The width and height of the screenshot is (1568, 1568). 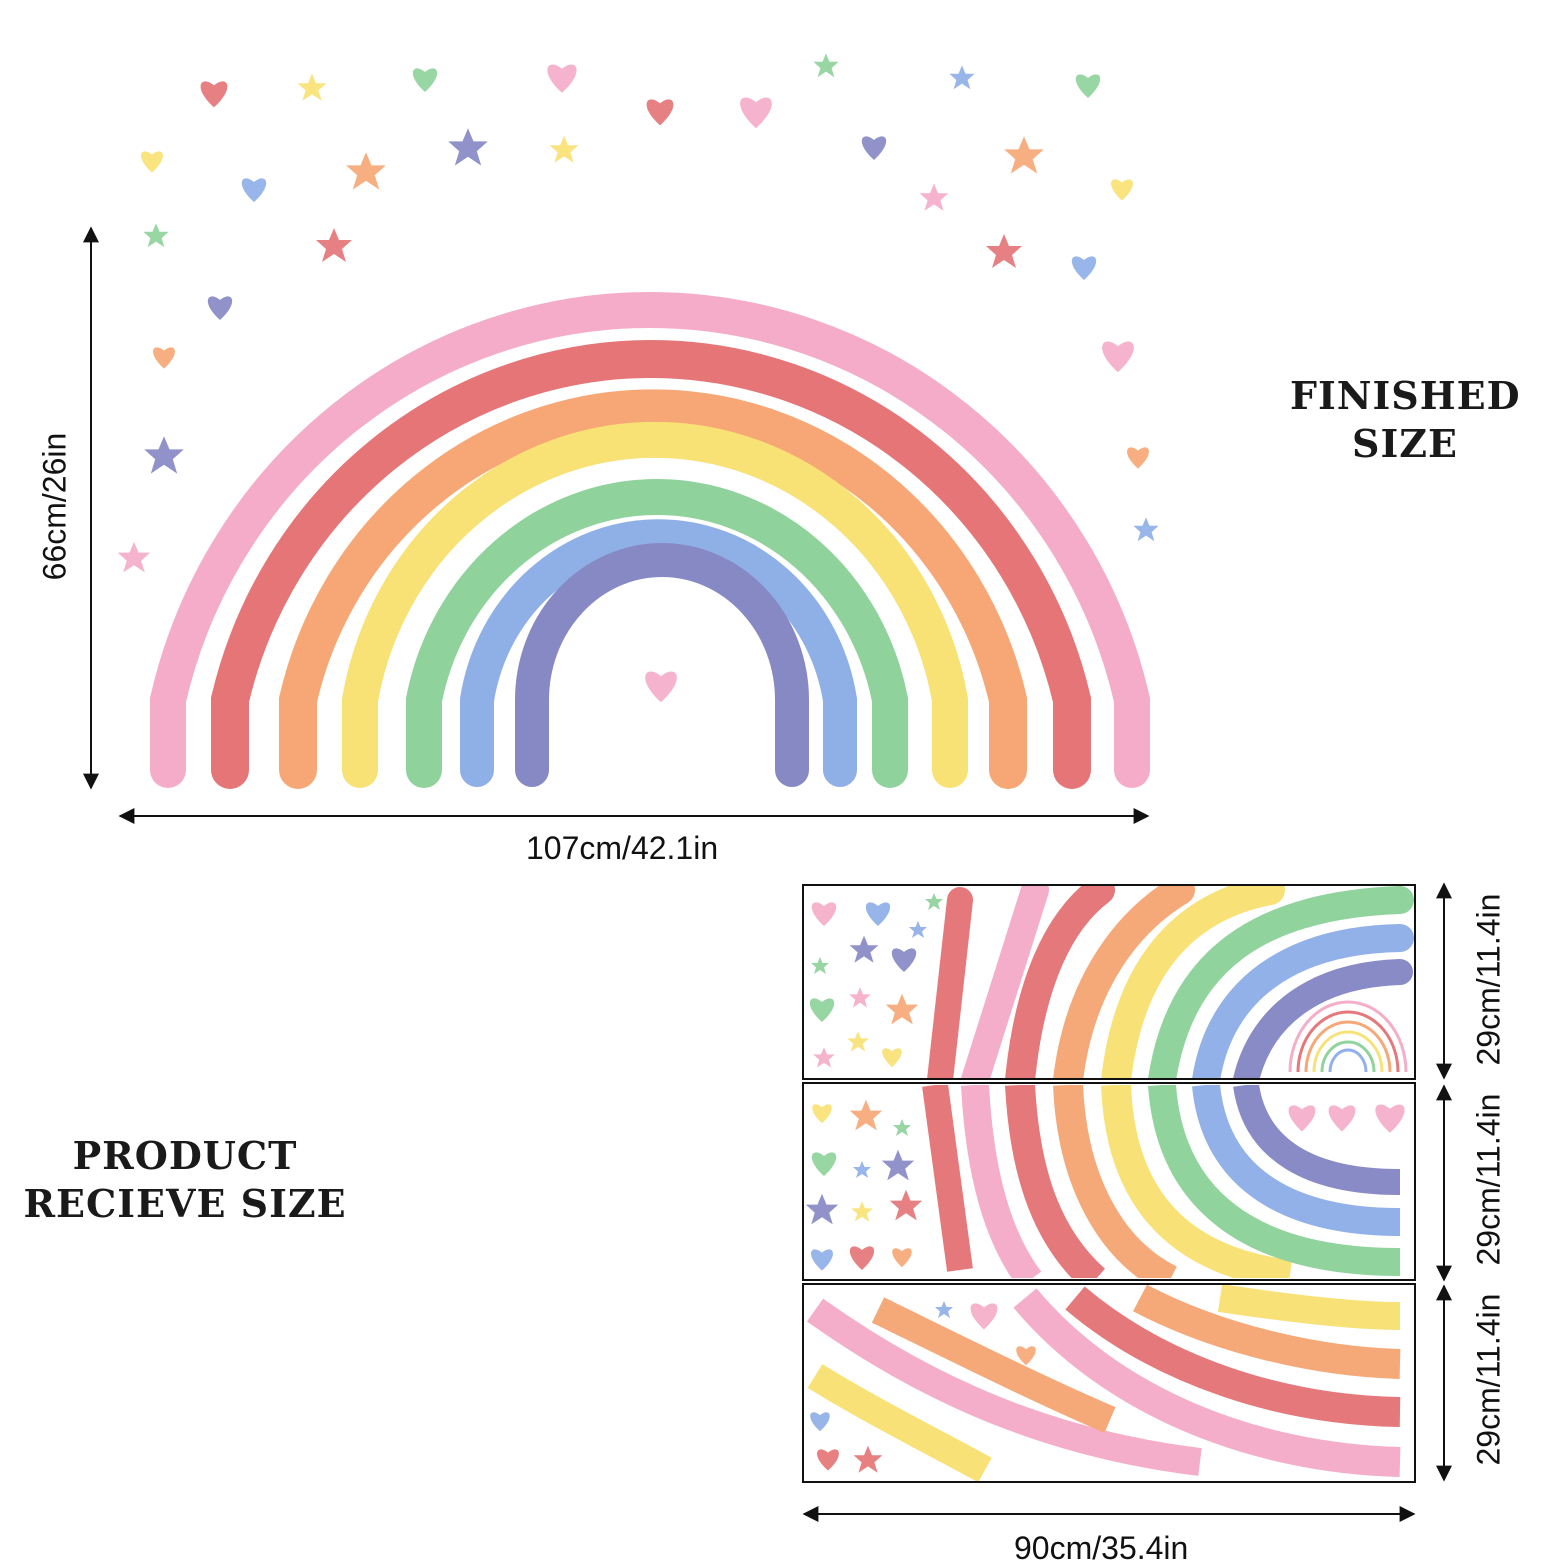 I want to click on received-width-label: 90cm/35.4in, so click(x=1101, y=1548).